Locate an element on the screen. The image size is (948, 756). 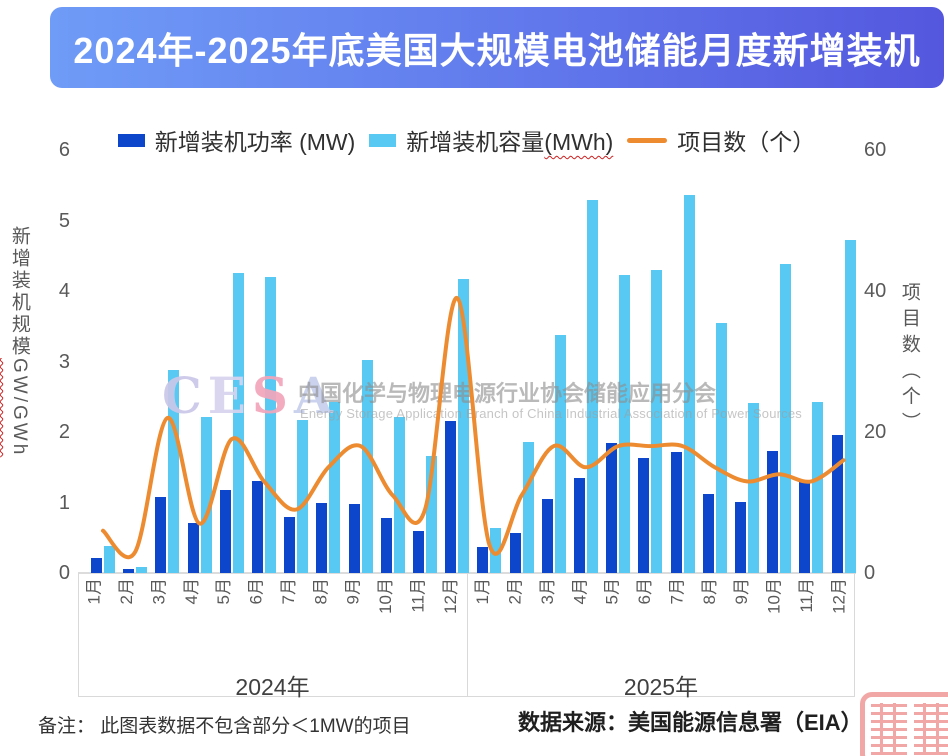
y-axis-tick-right: 20 is located at coordinates (875, 432).